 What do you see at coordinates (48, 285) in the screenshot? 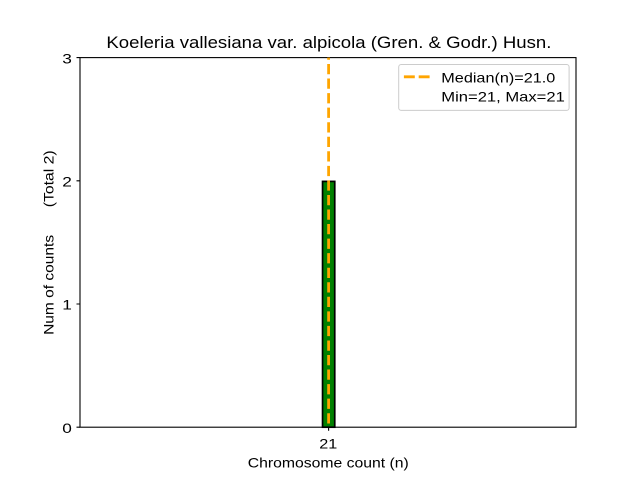
I see `svg-text: Num of counts` at bounding box center [48, 285].